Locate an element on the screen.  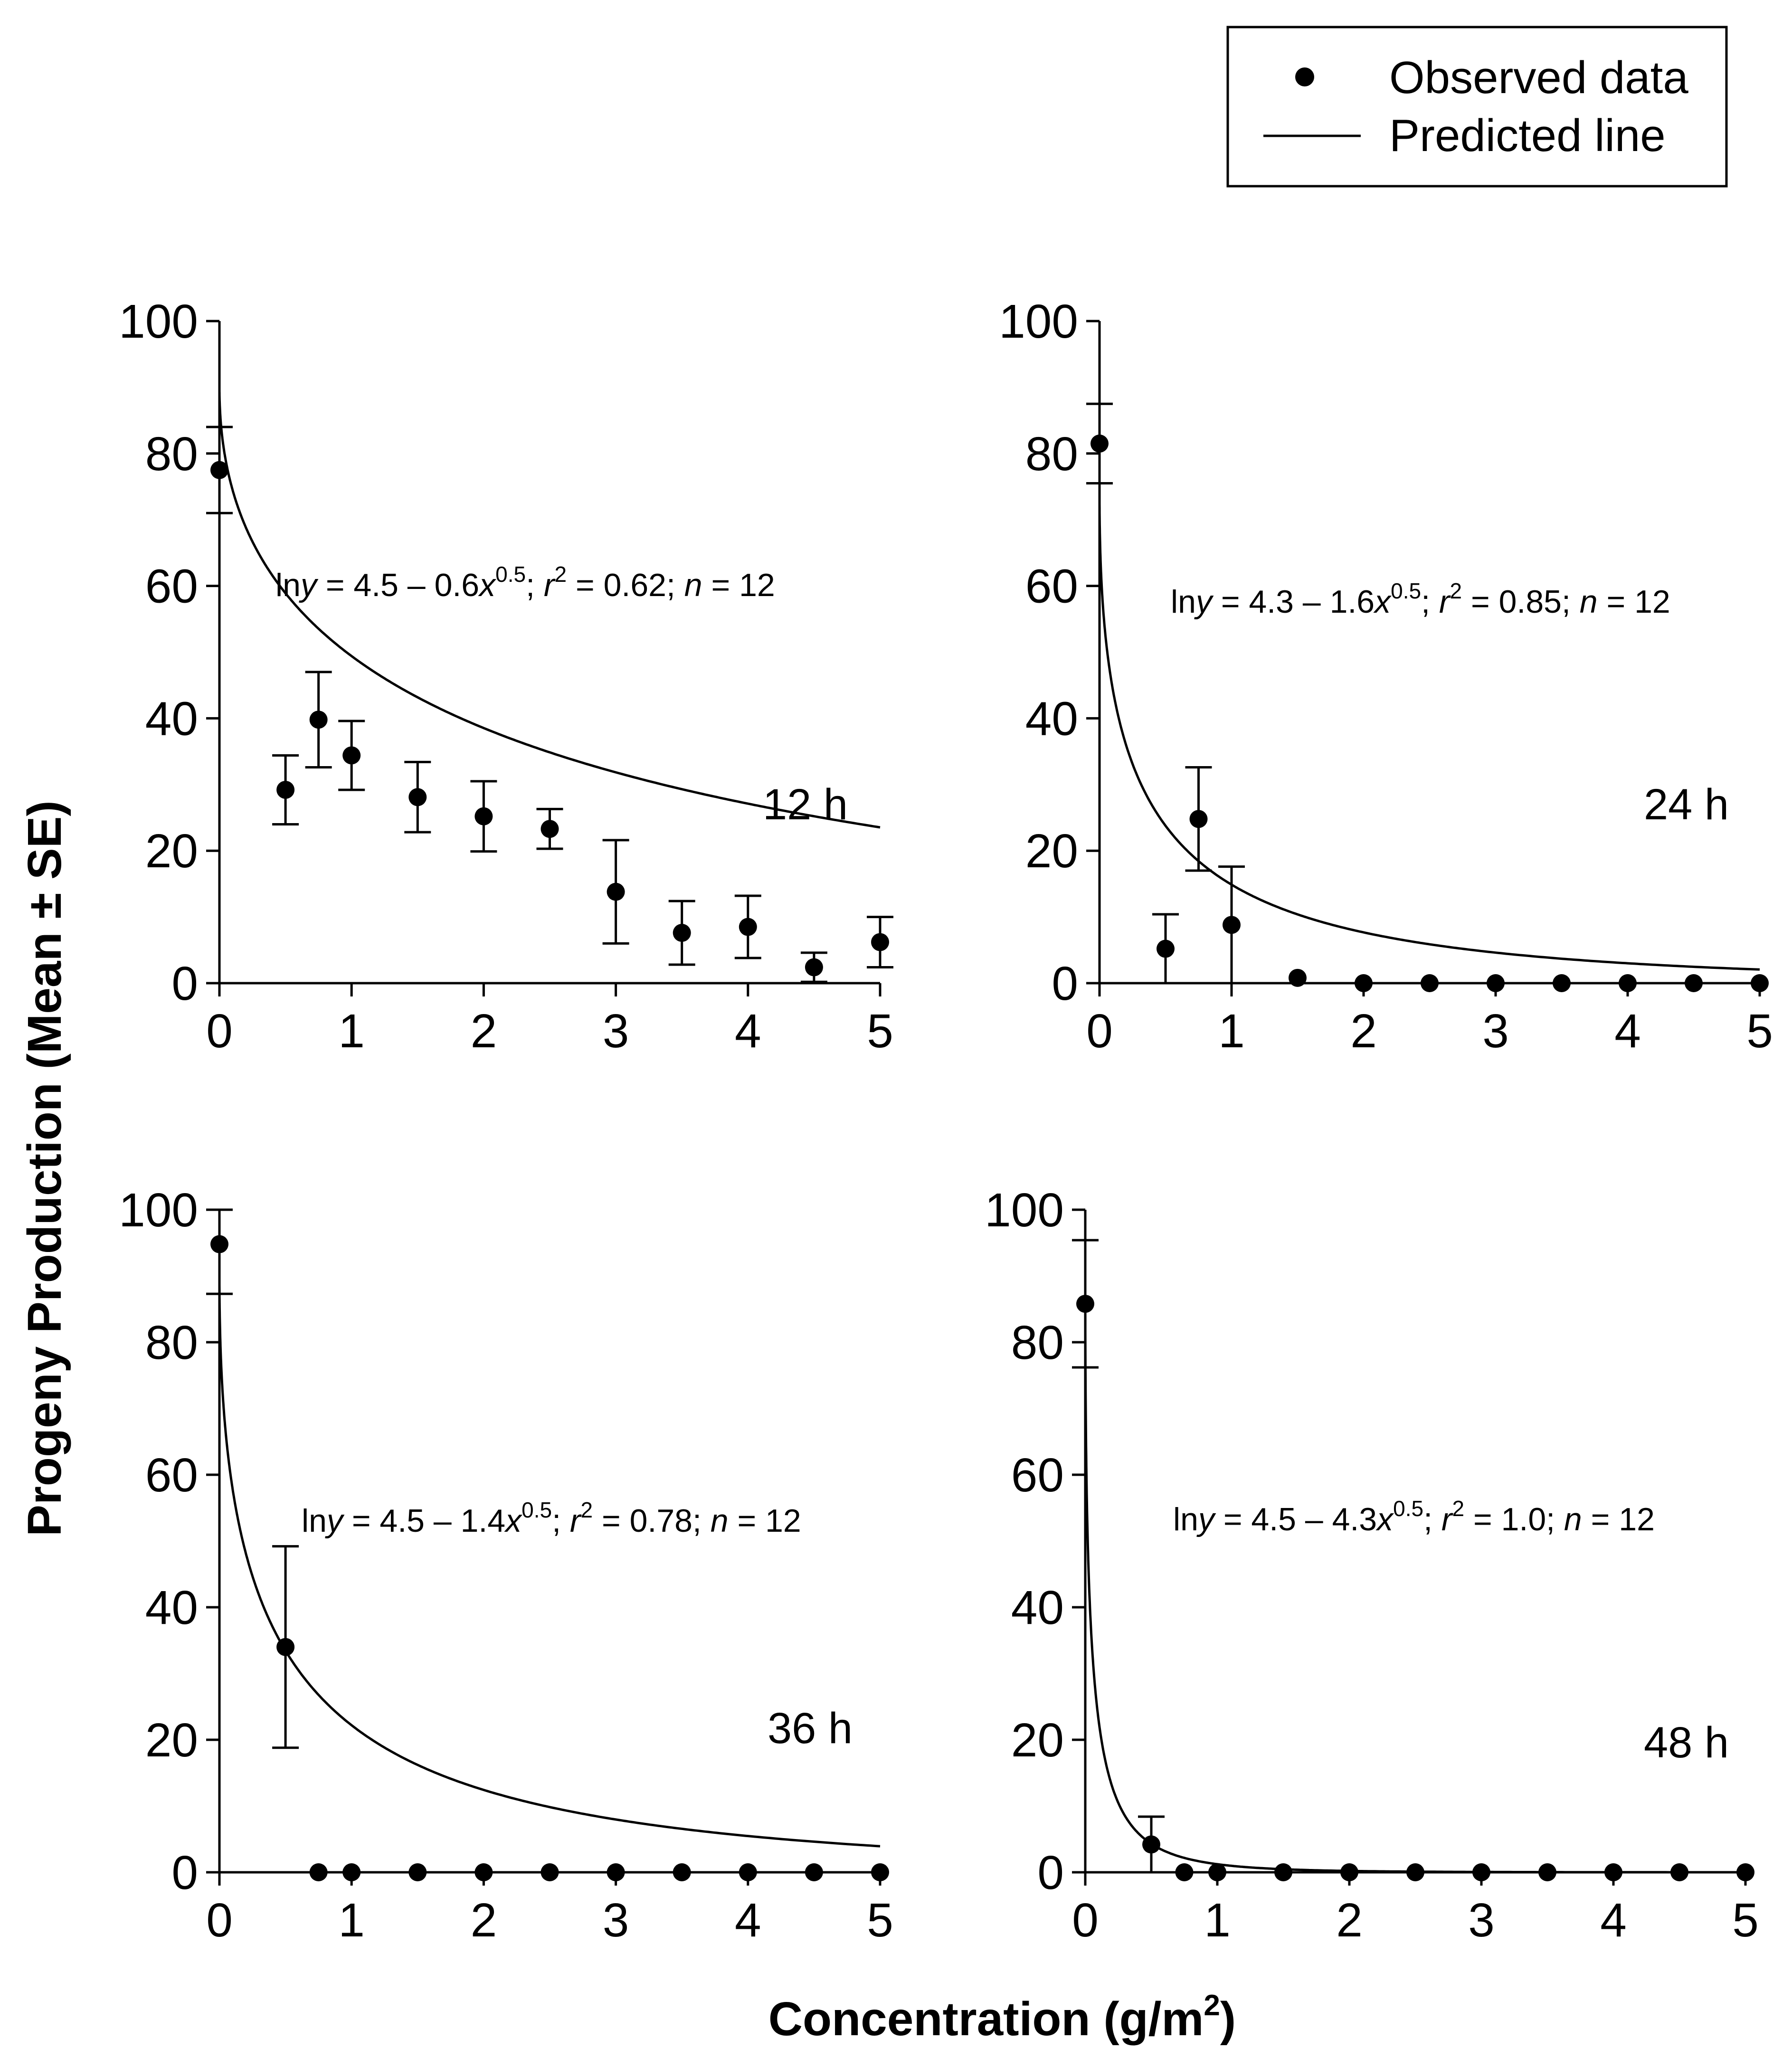
y-tick-label: 20 is located at coordinates (171, 851).